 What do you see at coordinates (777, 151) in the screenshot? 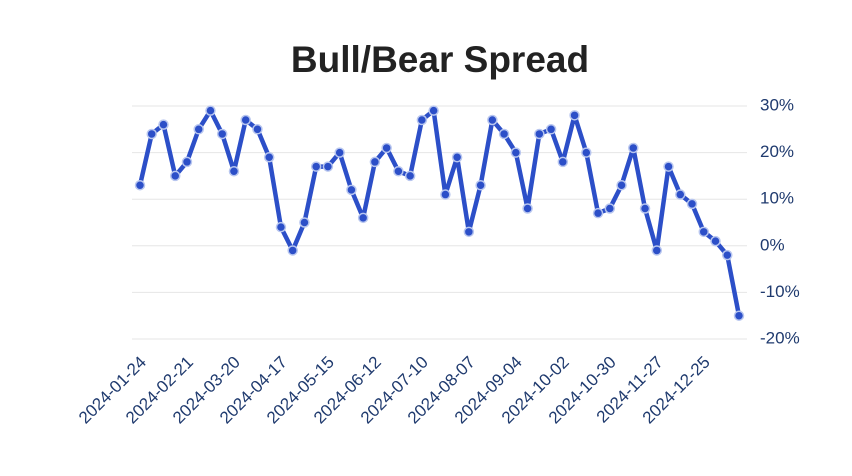
I see `y-tick-label: 20%` at bounding box center [777, 151].